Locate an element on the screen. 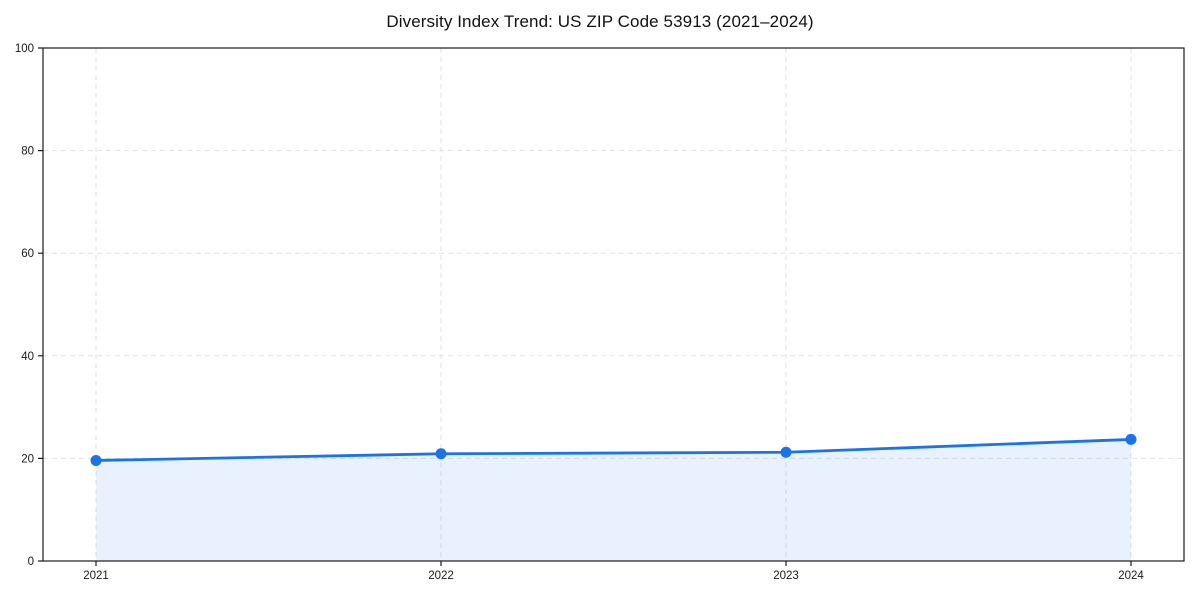 This screenshot has height=600, width=1200. y-tick-label: 0 is located at coordinates (31, 562).